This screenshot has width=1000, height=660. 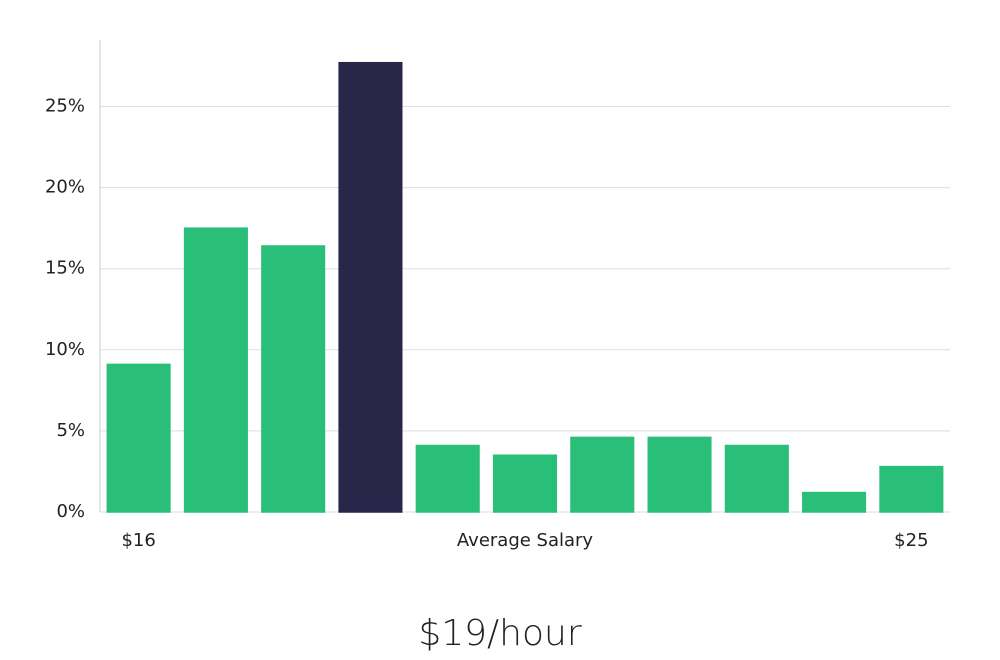 What do you see at coordinates (70, 511) in the screenshot?
I see `y-tick-label: 0%` at bounding box center [70, 511].